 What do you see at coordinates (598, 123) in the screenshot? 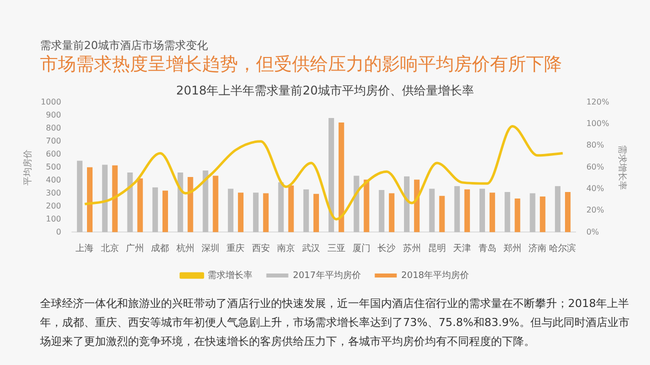
I see `y2-tick-label: 100%` at bounding box center [598, 123].